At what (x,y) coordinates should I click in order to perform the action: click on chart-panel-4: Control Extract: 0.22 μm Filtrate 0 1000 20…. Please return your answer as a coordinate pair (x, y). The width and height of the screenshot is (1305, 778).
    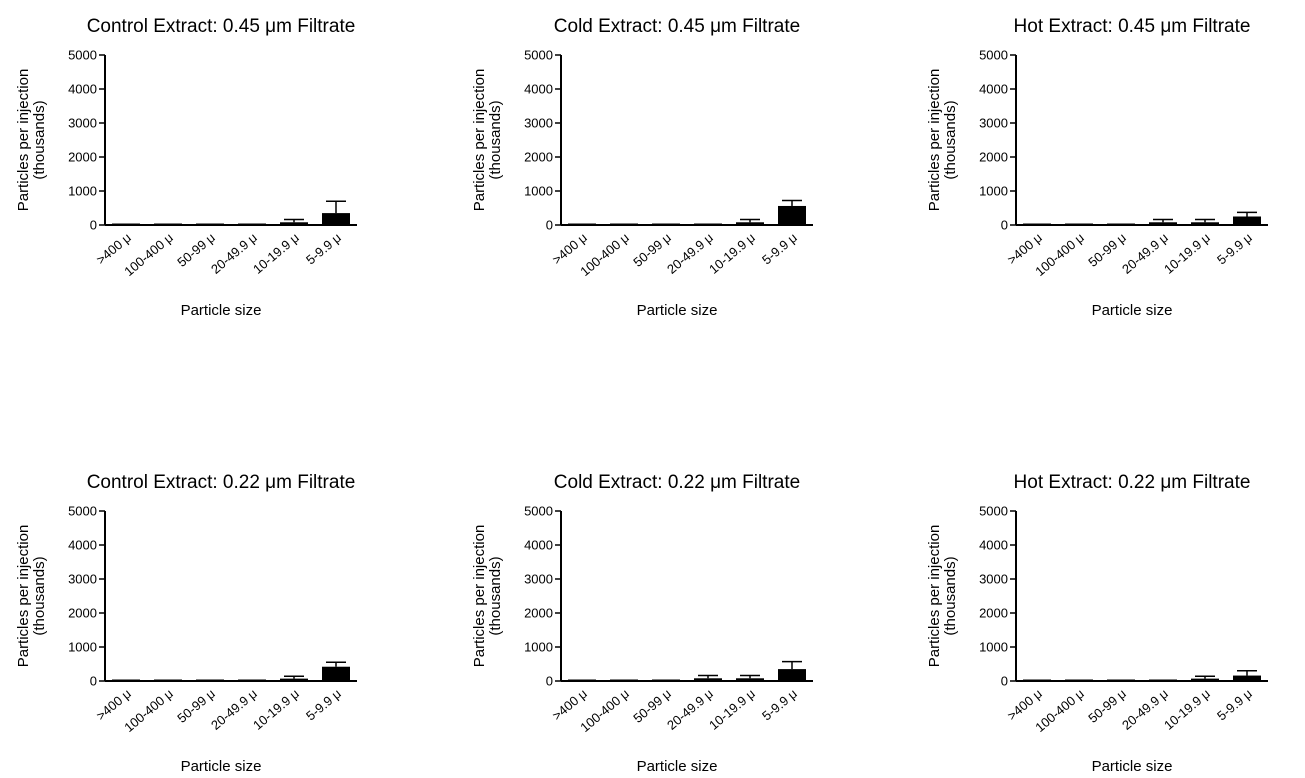
    Looking at the image, I should click on (186, 623).